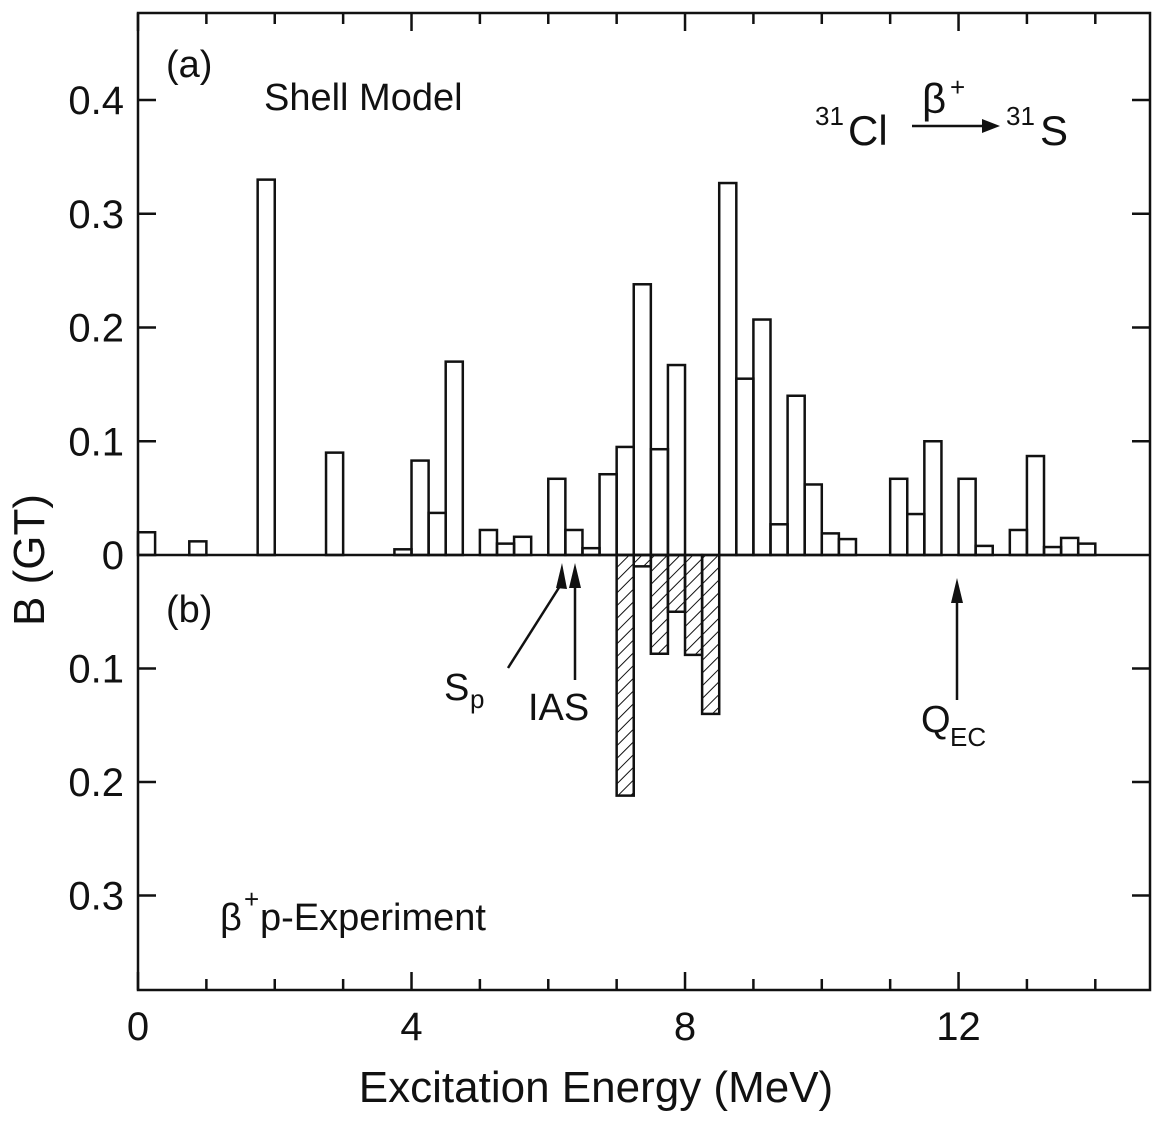 This screenshot has height=1122, width=1153. Describe the element at coordinates (561, 576) in the screenshot. I see `sp-arrow-head` at that location.